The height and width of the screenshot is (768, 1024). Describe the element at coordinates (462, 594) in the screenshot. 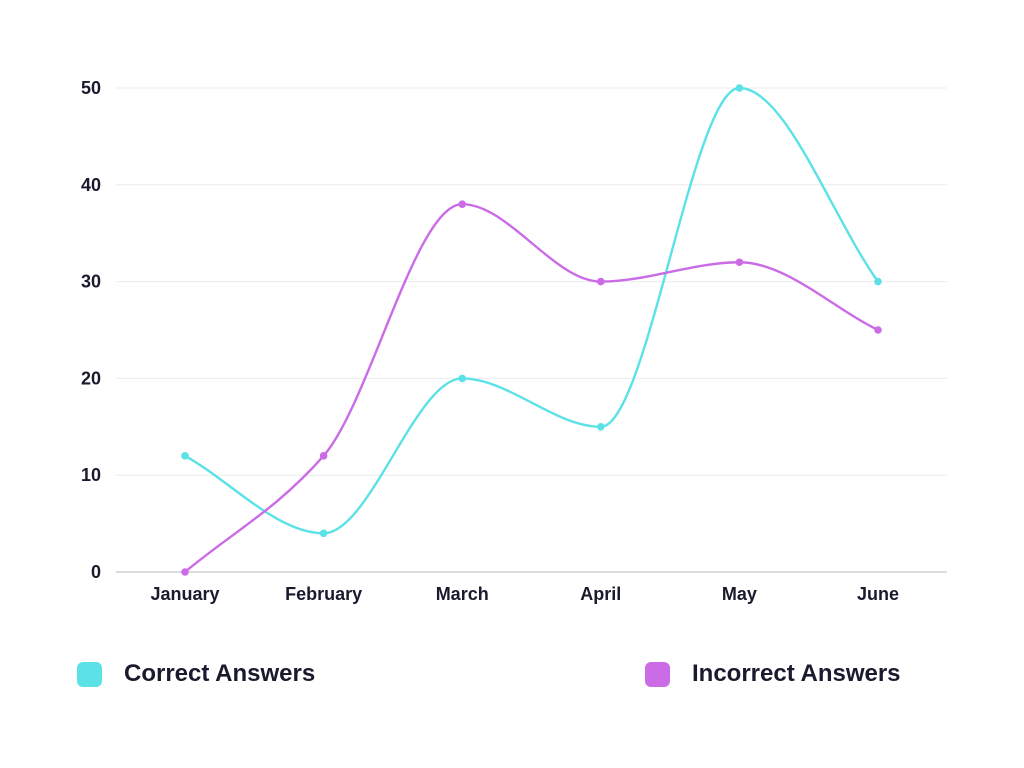

I see `x-tick-label: March` at that location.